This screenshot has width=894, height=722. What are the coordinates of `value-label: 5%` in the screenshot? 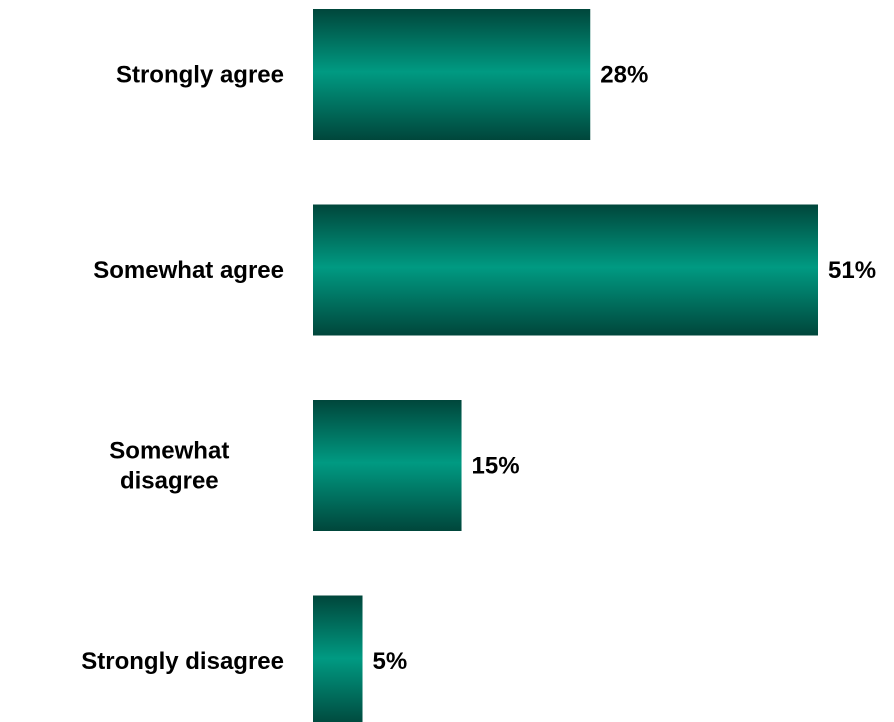 It's located at (390, 661).